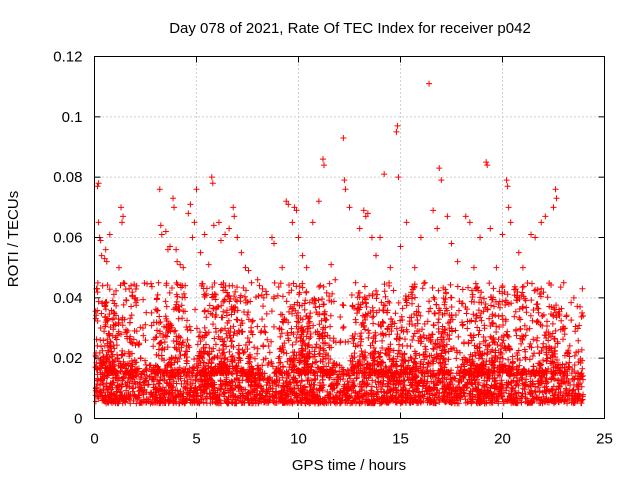 The image size is (640, 480). Describe the element at coordinates (72, 117) in the screenshot. I see `y-tick-label: 0.1` at that location.